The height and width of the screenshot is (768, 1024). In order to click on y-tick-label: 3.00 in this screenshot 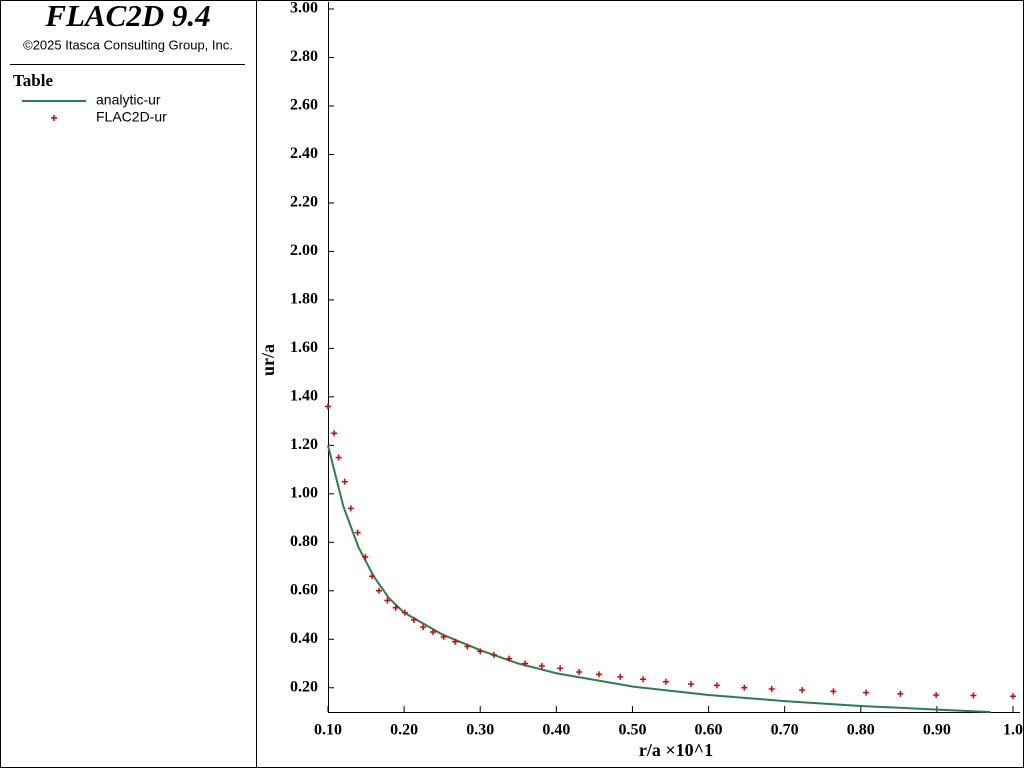, I will do `click(304, 8)`.